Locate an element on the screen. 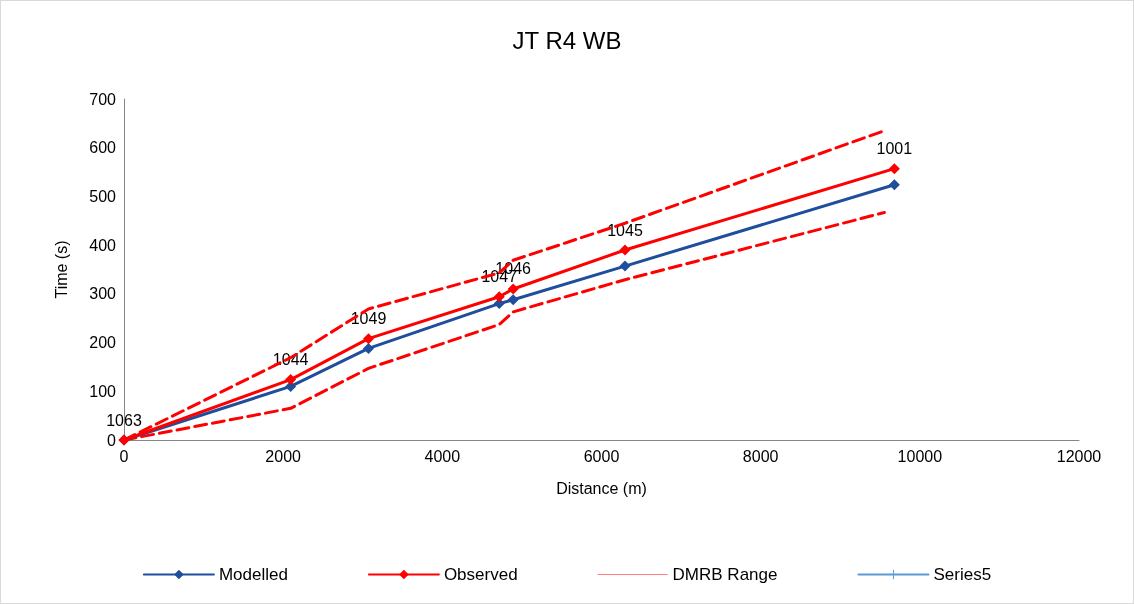 The width and height of the screenshot is (1134, 604). legend-label: Modelled is located at coordinates (253, 574).